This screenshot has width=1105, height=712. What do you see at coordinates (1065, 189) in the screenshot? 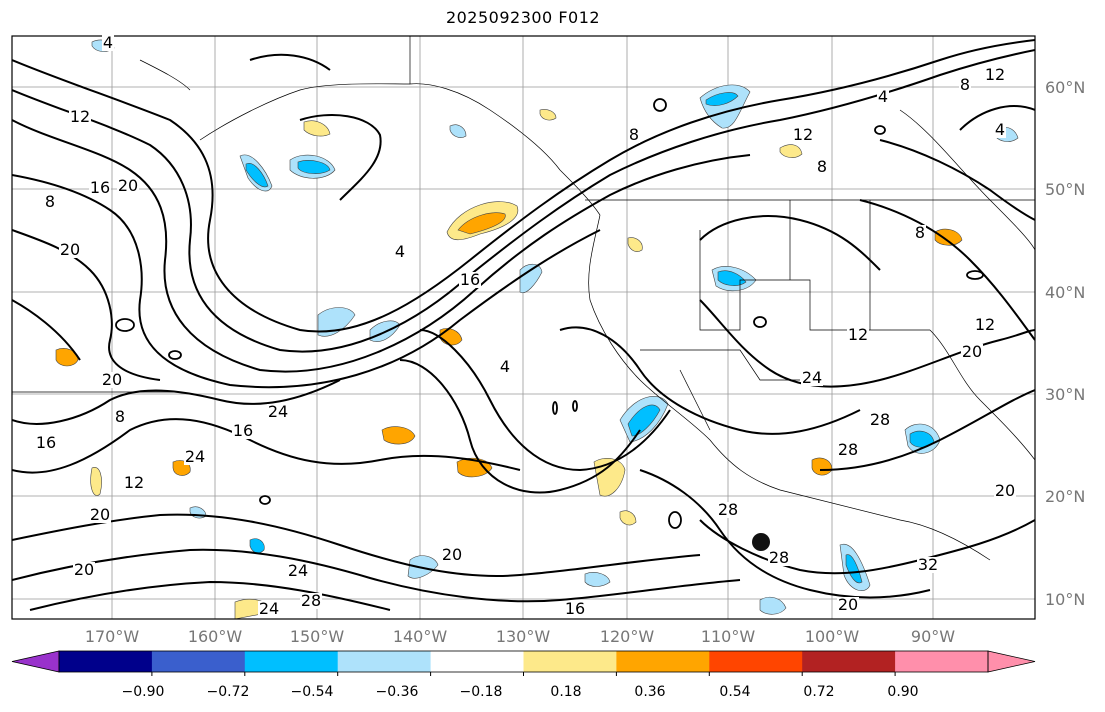
I see `lat-label: 50°N` at bounding box center [1065, 189].